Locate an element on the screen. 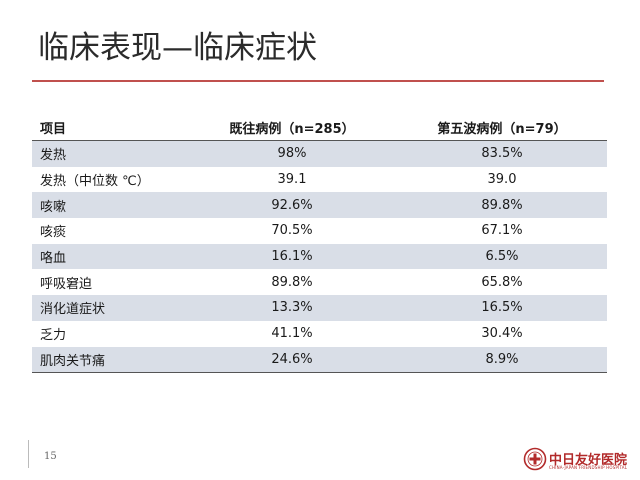 This screenshot has height=480, width=640. table-row: 肌肉关节痛 24.6% 8.9% is located at coordinates (319, 360).